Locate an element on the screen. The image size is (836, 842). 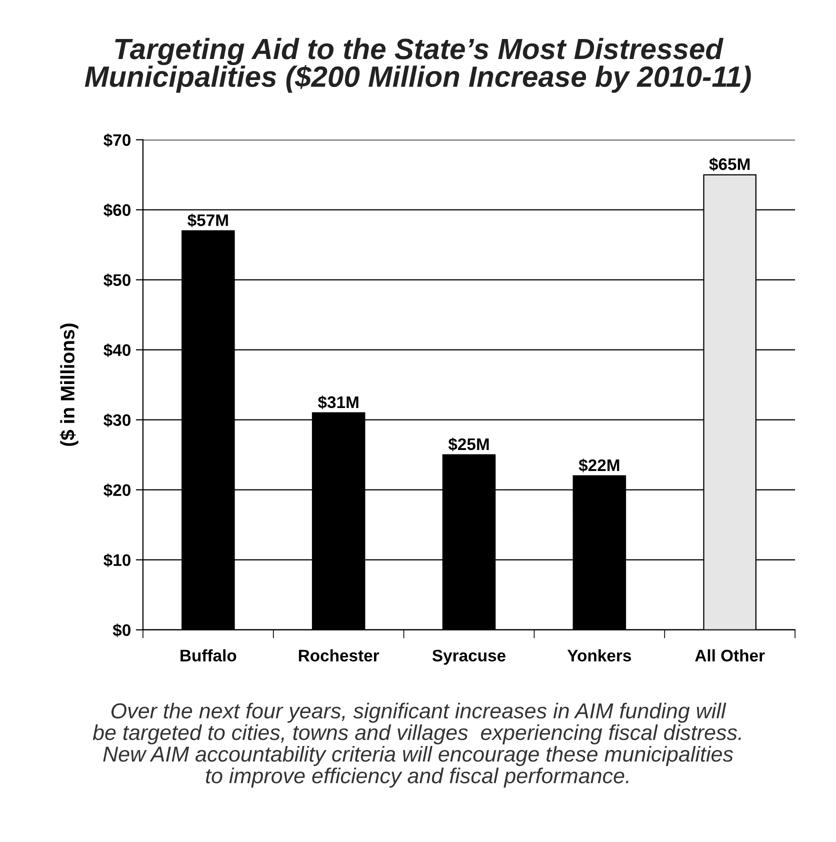
y-tick-label: $10 is located at coordinates (117, 560).